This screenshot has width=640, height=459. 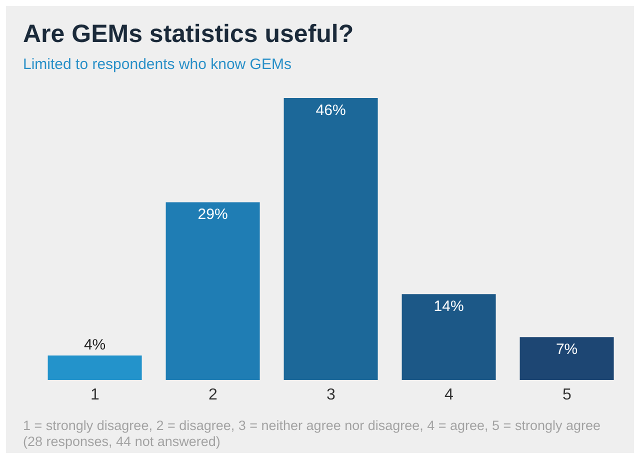 I want to click on data-label: 7%, so click(x=567, y=349).